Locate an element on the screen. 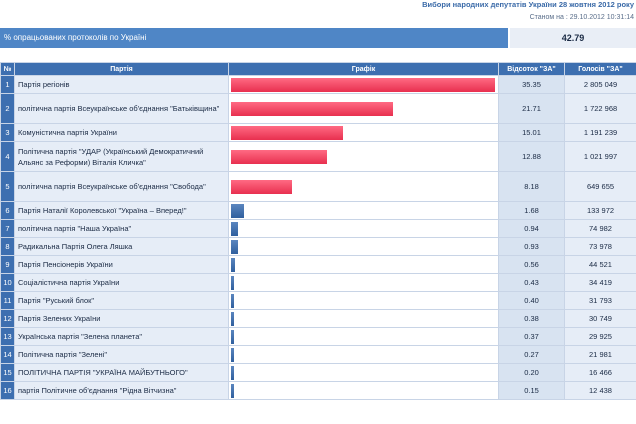 The image size is (636, 424). party-name: Партія "Руський блок" is located at coordinates (121, 300).